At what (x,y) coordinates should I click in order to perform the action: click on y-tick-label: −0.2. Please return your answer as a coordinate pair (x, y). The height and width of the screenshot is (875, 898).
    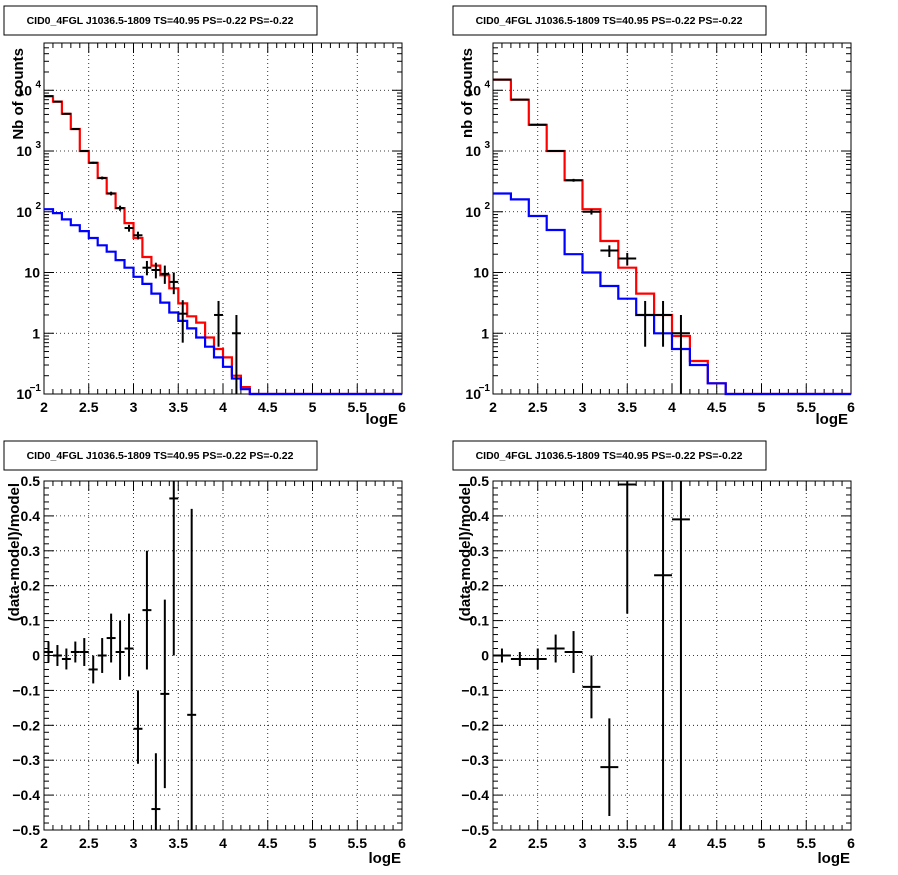
    Looking at the image, I should click on (26, 725).